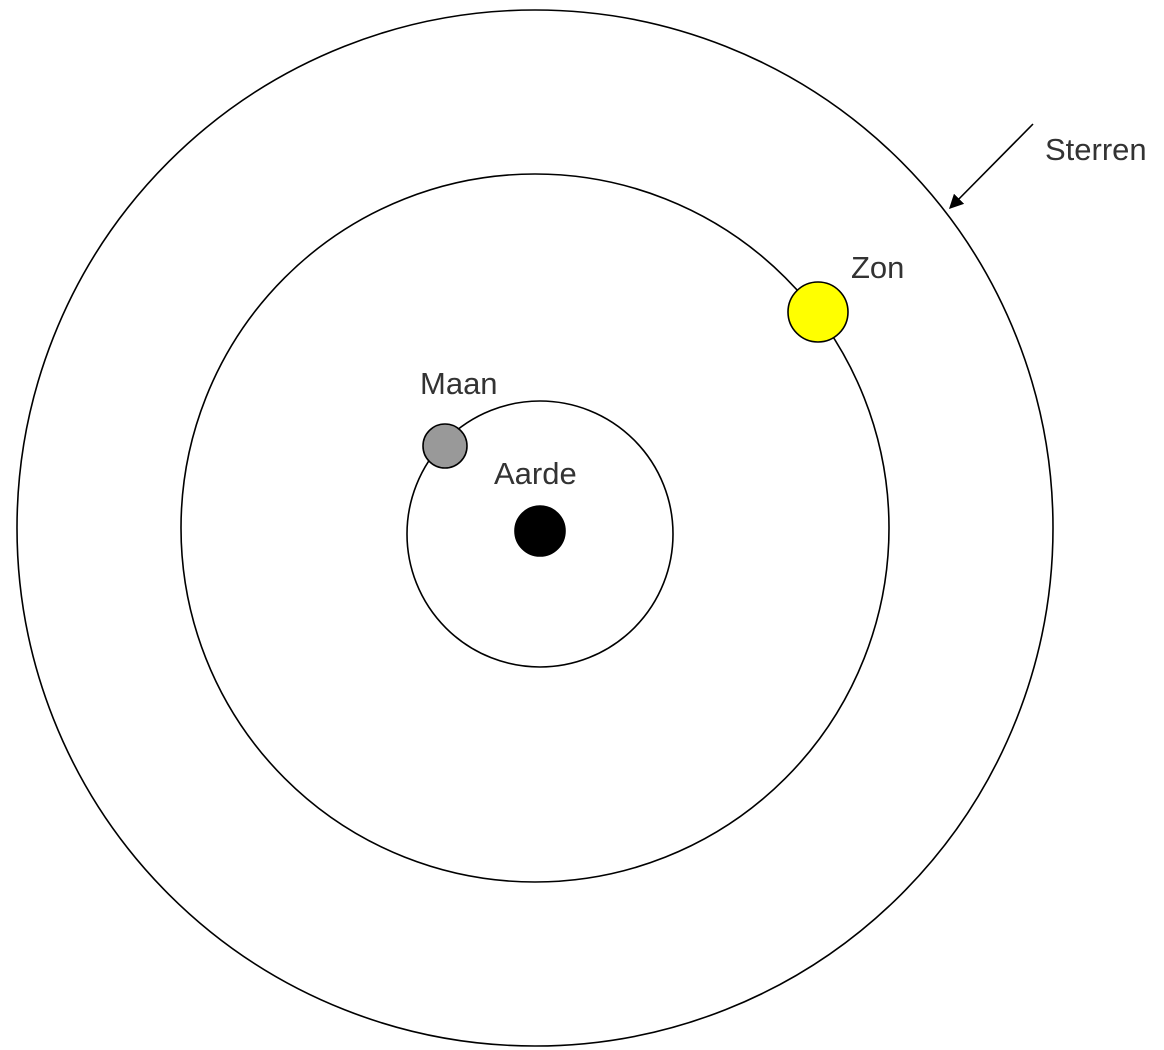 The width and height of the screenshot is (1164, 1050). Describe the element at coordinates (540, 531) in the screenshot. I see `earth` at that location.